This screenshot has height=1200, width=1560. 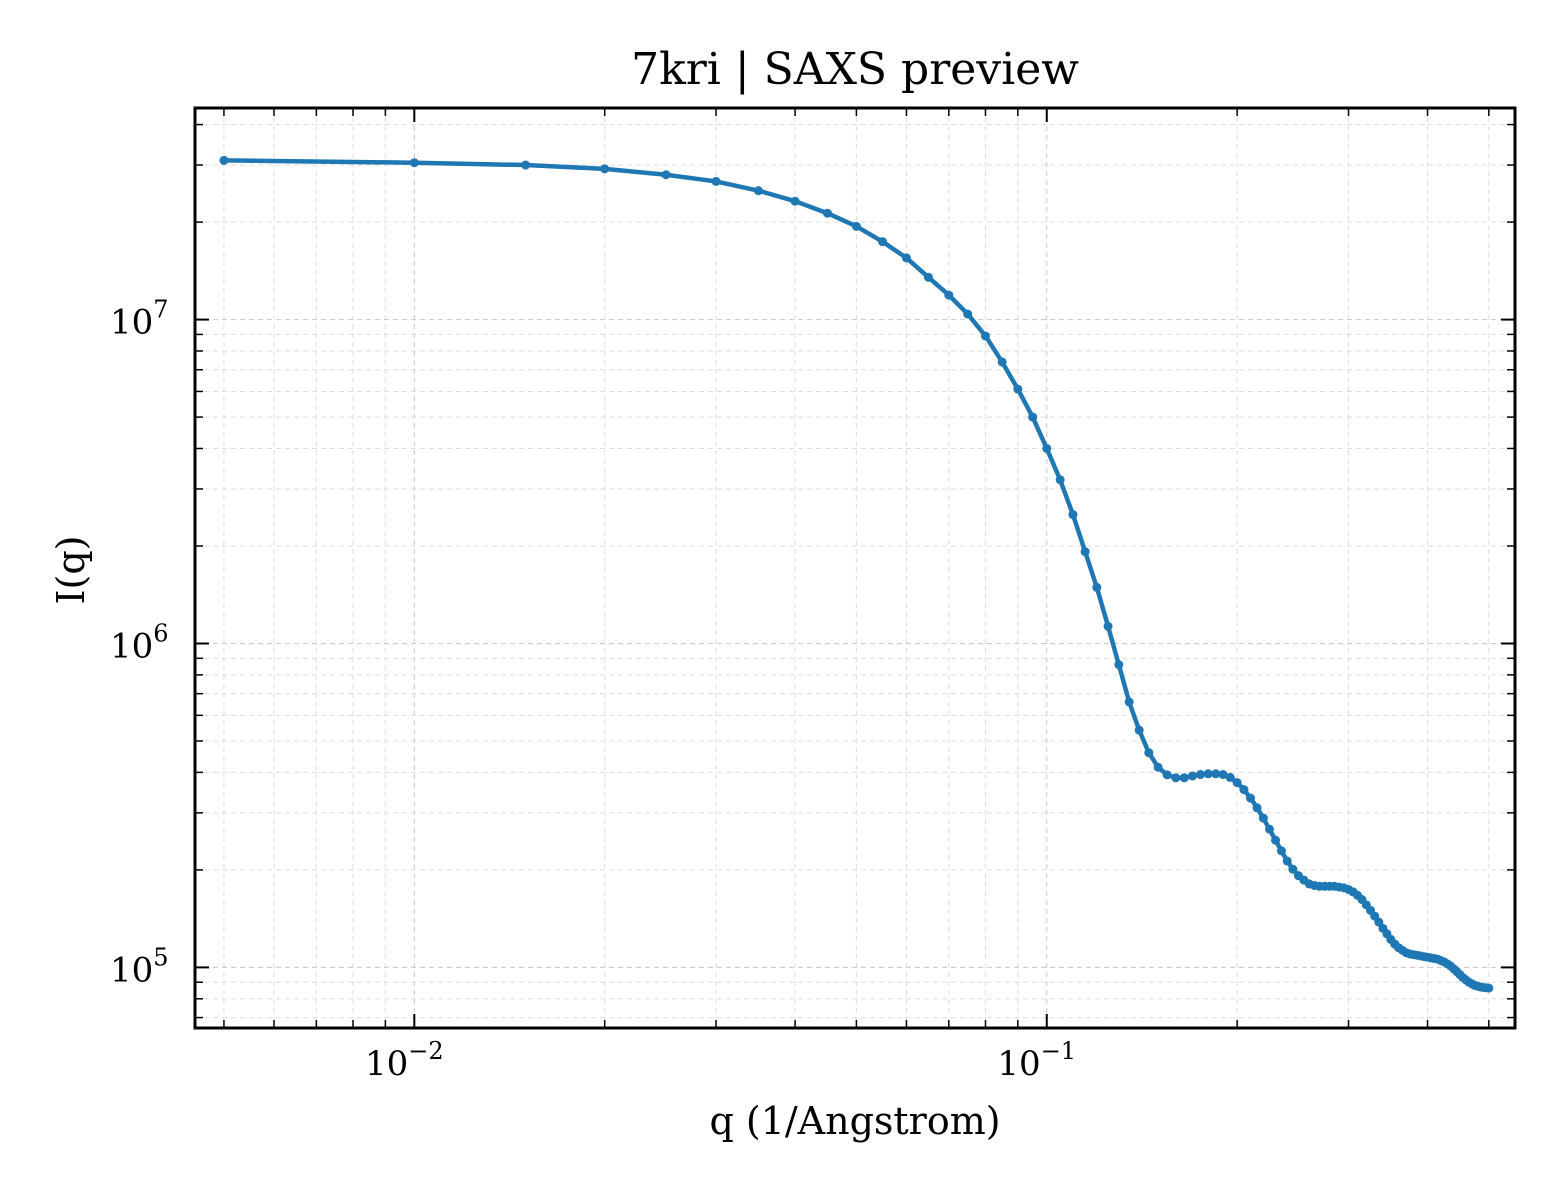 I want to click on y-axis-label: I(q), so click(x=71, y=570).